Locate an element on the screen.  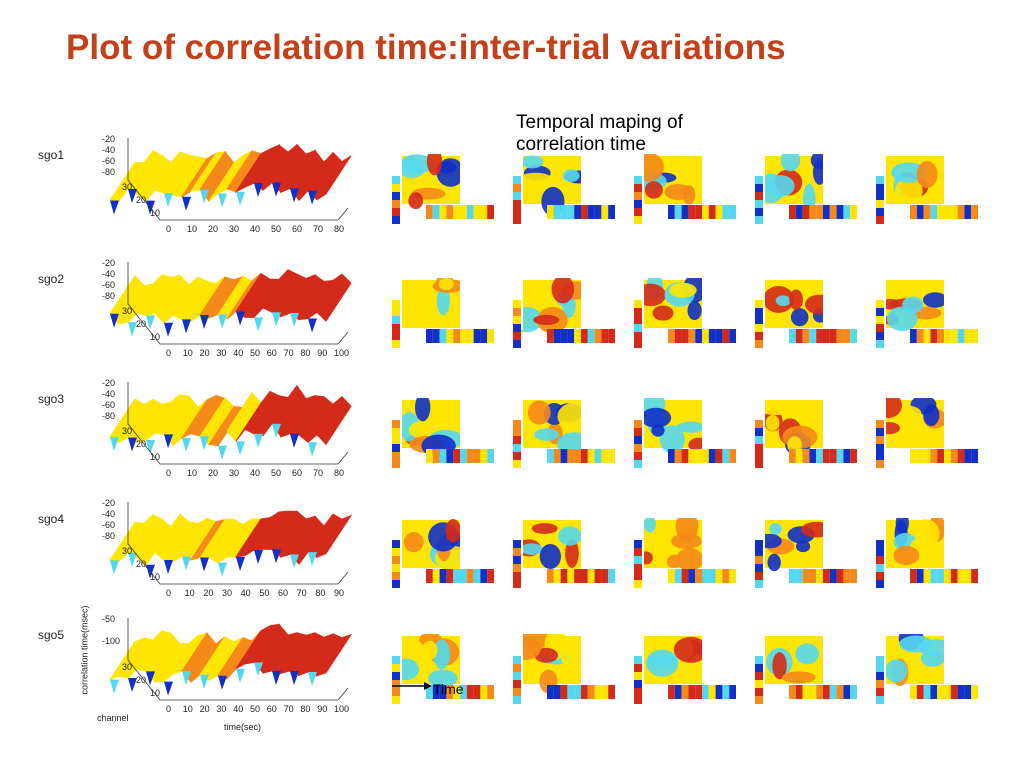
row-label-sgo2: sgo2 is located at coordinates (51, 279).